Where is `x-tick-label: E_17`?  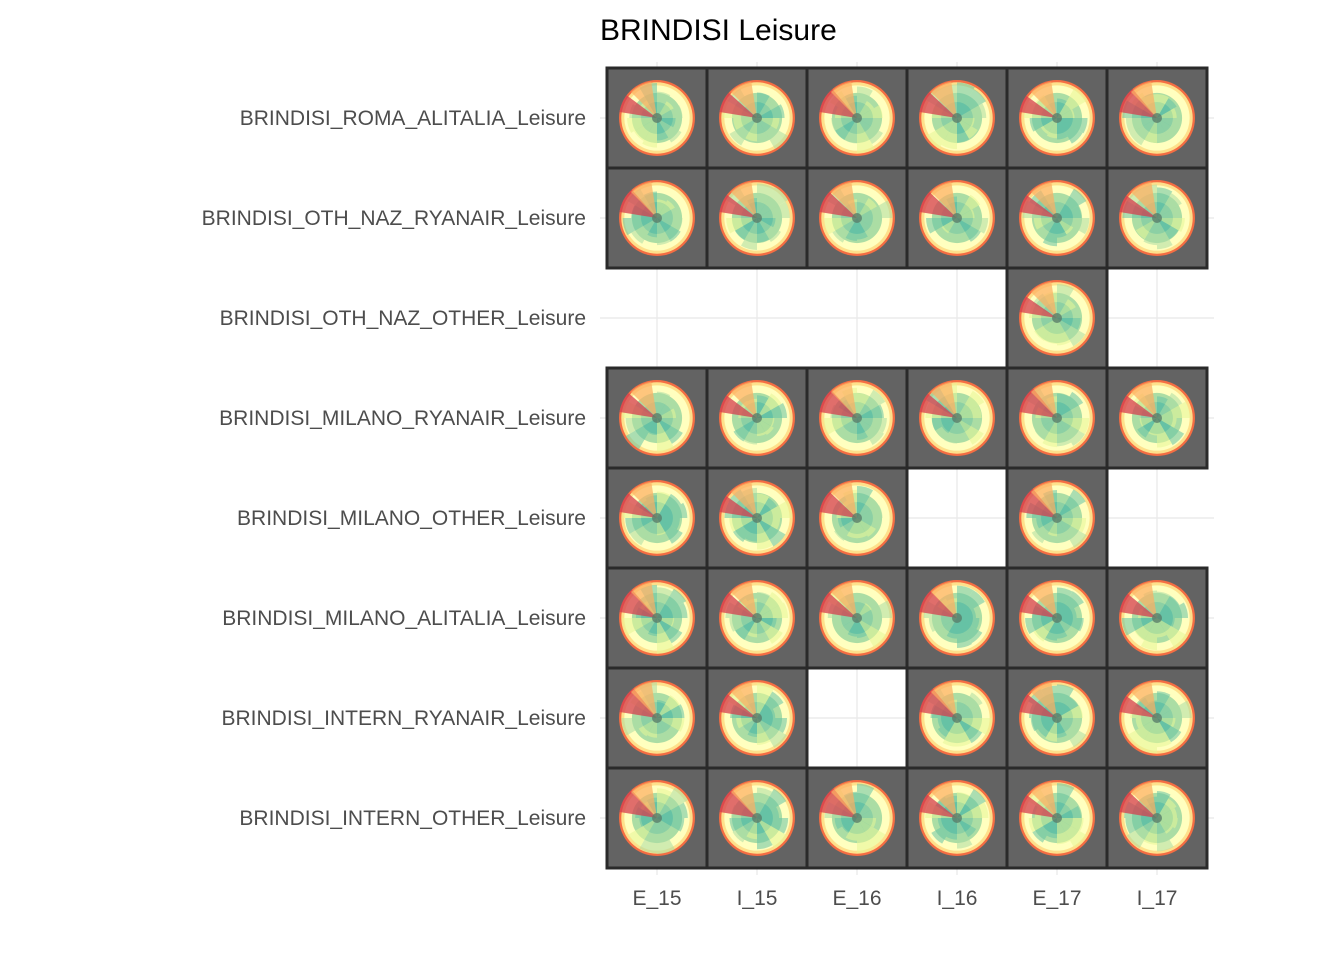
x-tick-label: E_17 is located at coordinates (1056, 898).